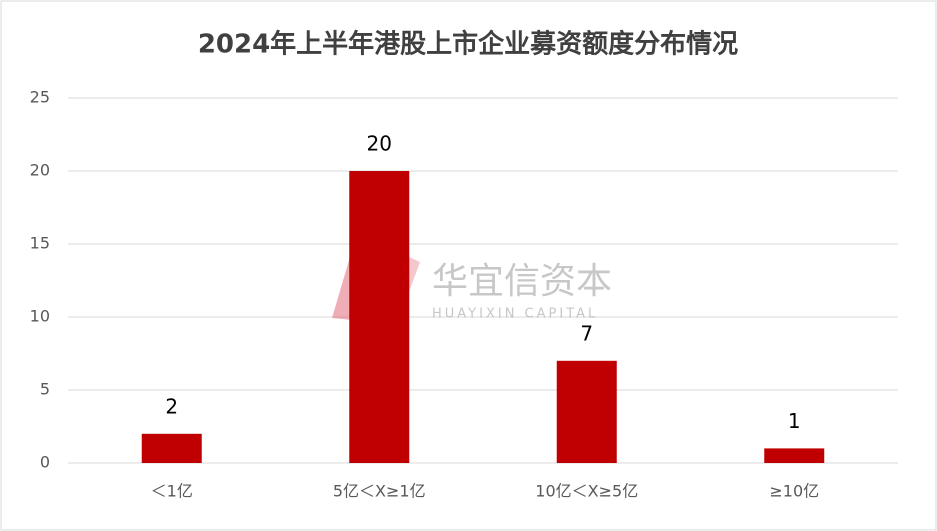 This screenshot has height=531, width=937. What do you see at coordinates (522, 281) in the screenshot?
I see `watermark-name: 华宜信资本` at bounding box center [522, 281].